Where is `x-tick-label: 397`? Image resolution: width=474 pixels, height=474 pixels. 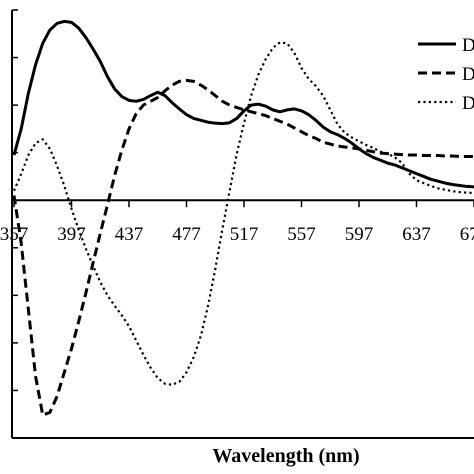
x-tick-label: 397 is located at coordinates (71, 234).